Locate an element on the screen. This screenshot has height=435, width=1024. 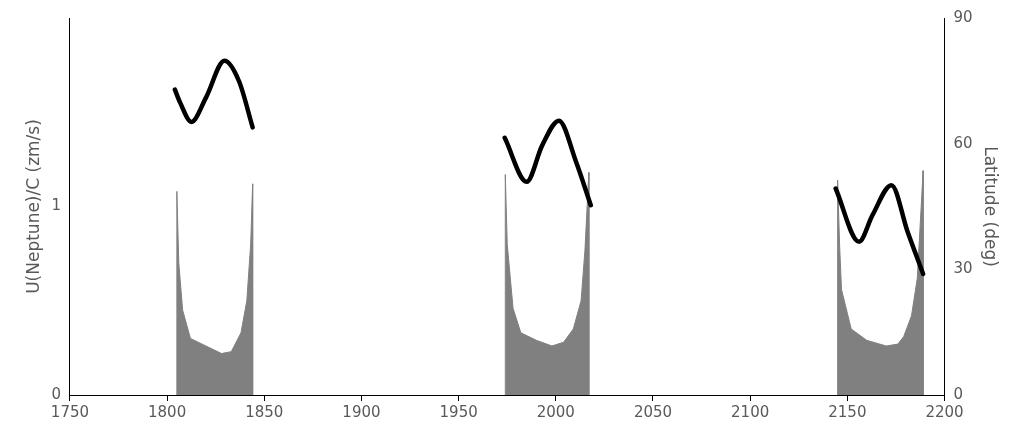
y-axis-title: U(Neptune)/C (zm/s) is located at coordinates (32, 206).